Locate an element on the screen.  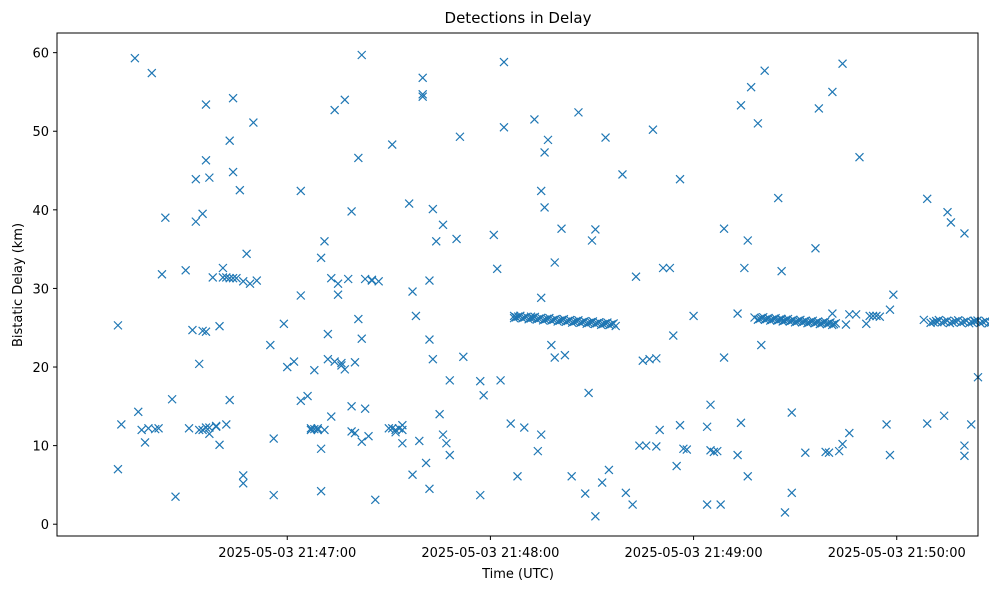
y-tick-label: 40 is located at coordinates (40, 211).